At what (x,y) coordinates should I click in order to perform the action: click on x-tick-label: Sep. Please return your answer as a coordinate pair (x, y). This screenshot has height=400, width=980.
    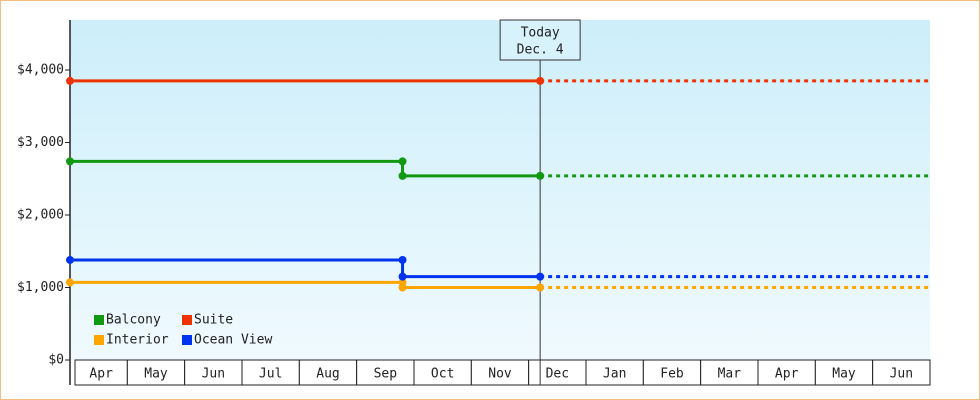
    Looking at the image, I should click on (386, 374).